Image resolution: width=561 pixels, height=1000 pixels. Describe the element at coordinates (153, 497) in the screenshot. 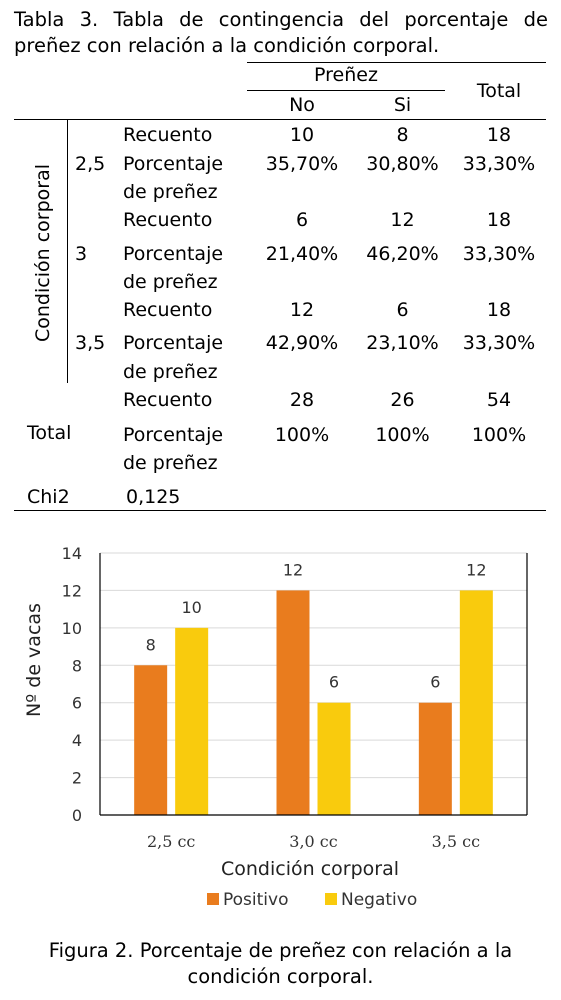

I see `chi2-value: 0,125` at that location.